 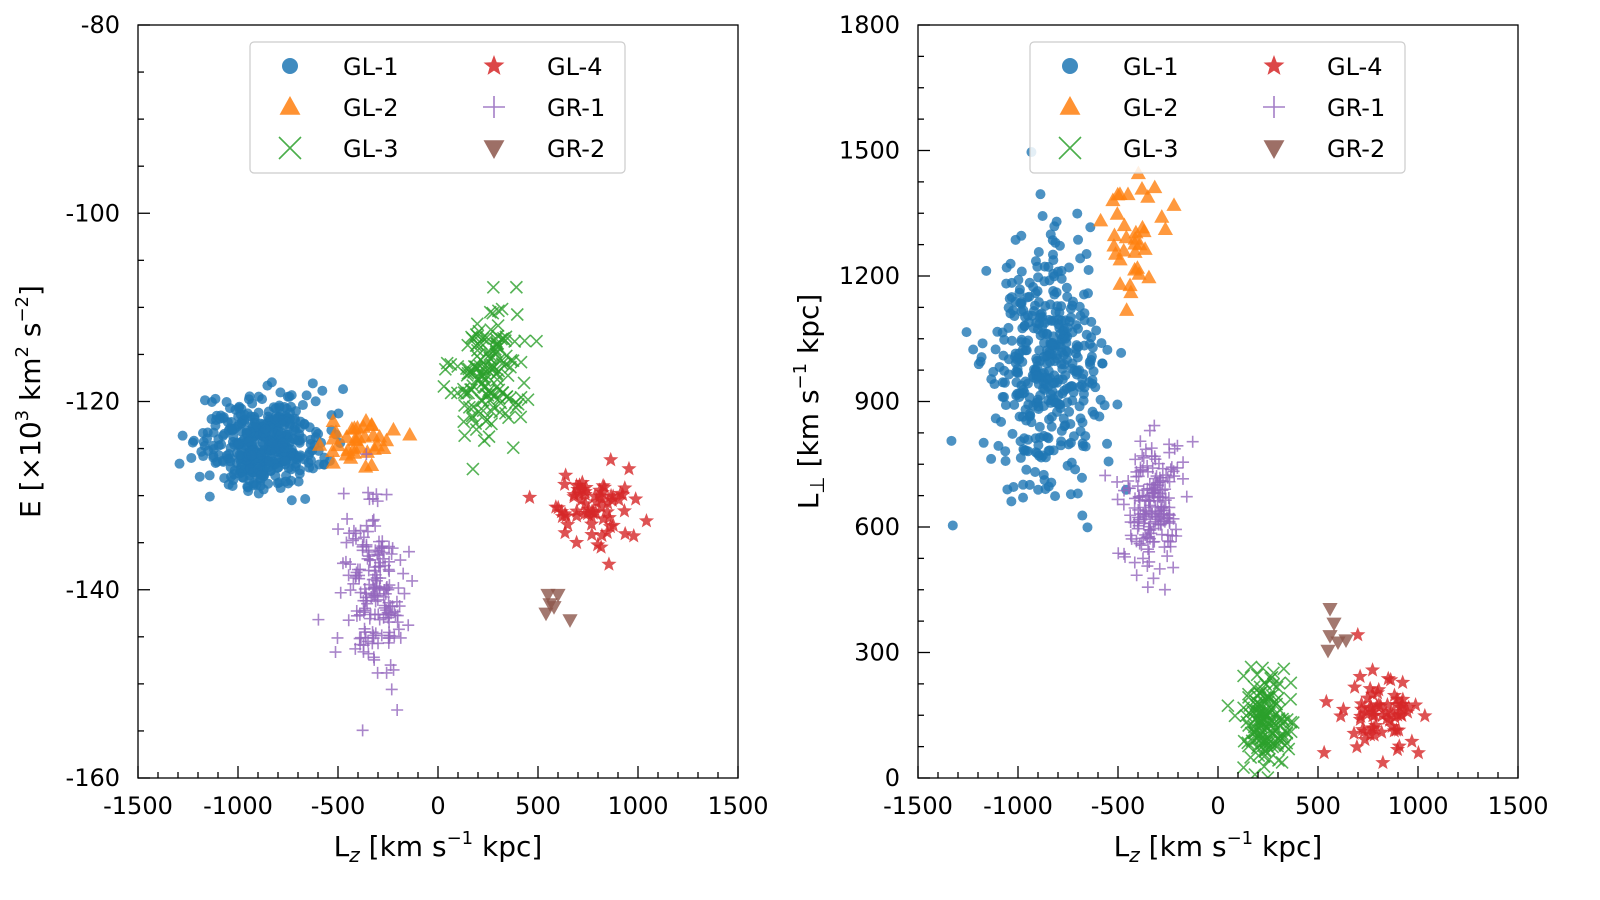 What do you see at coordinates (29, 401) in the screenshot?
I see `y-axis-label: E [×103 km2 s−2]` at bounding box center [29, 401].